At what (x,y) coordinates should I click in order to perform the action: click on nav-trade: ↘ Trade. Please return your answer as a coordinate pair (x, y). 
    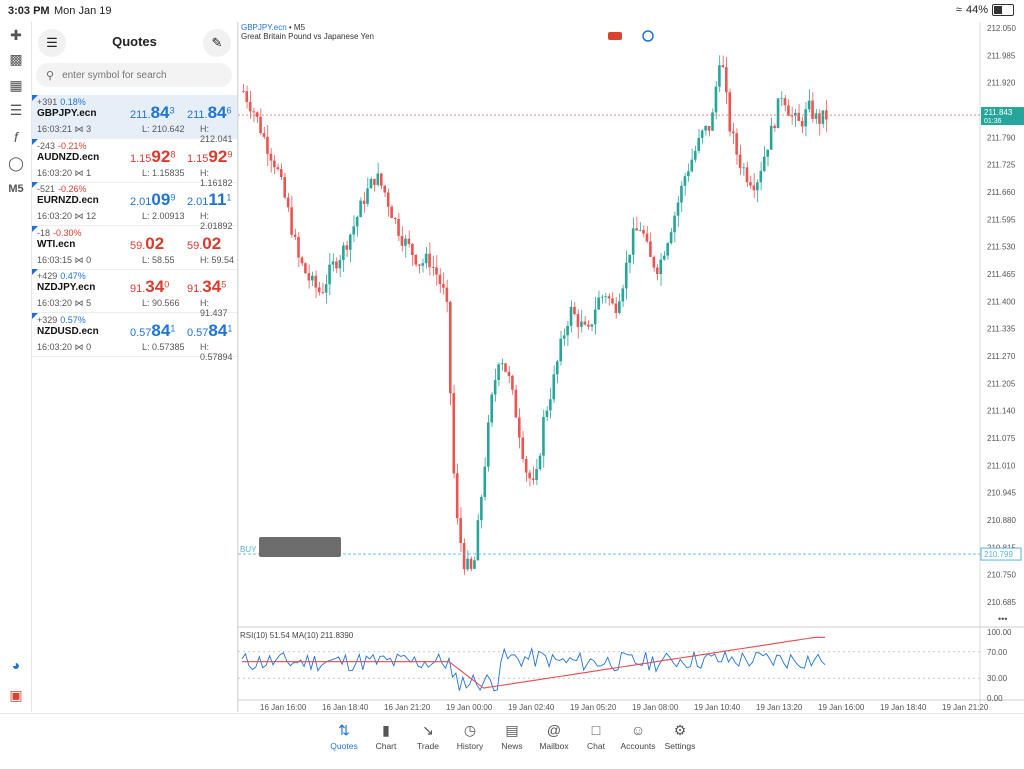
    Looking at the image, I should click on (428, 736).